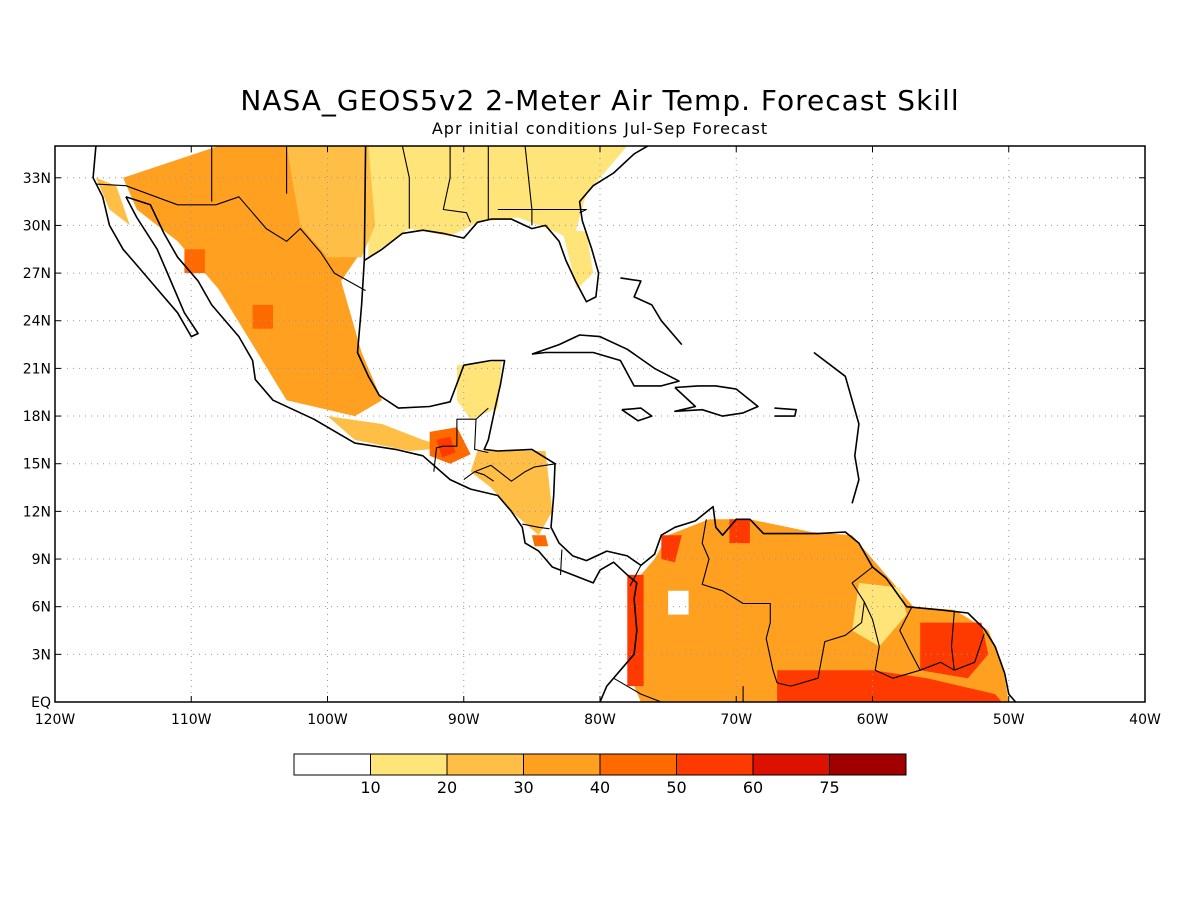 The height and width of the screenshot is (900, 1200). I want to click on skill-region-amazon-north-hot, so click(889, 686).